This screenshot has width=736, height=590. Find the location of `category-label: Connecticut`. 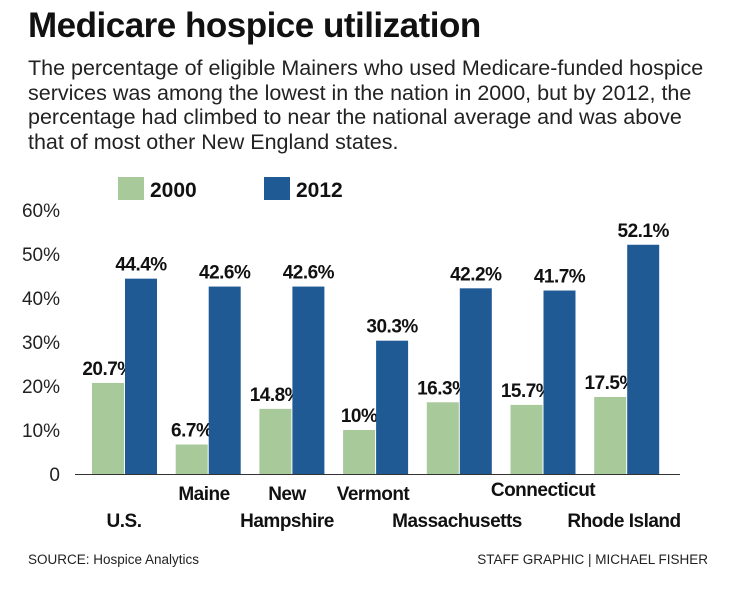

category-label: Connecticut is located at coordinates (543, 490).